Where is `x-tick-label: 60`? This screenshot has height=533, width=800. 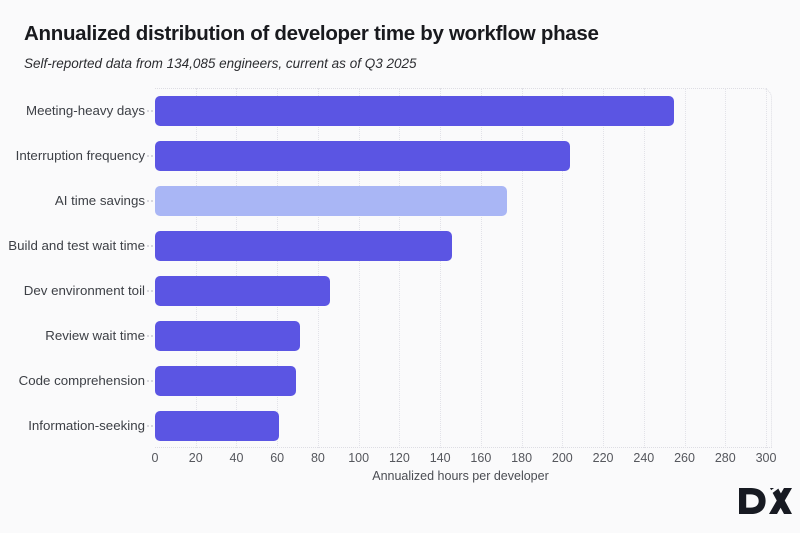
x-tick-label: 60 is located at coordinates (277, 458).